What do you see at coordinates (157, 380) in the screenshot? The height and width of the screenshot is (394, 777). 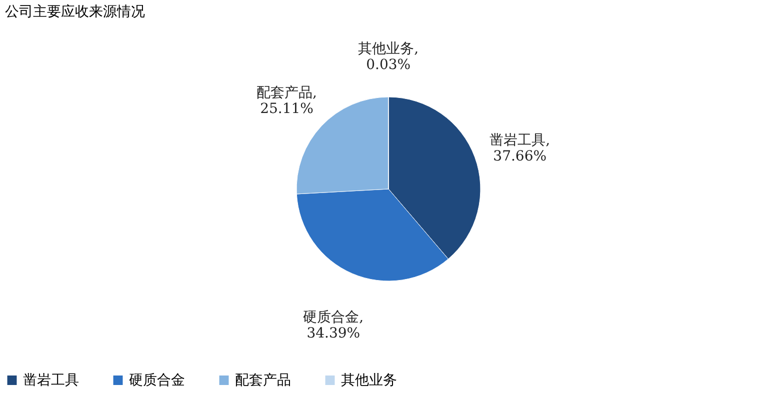 I see `legend-label: 硬质合金` at bounding box center [157, 380].